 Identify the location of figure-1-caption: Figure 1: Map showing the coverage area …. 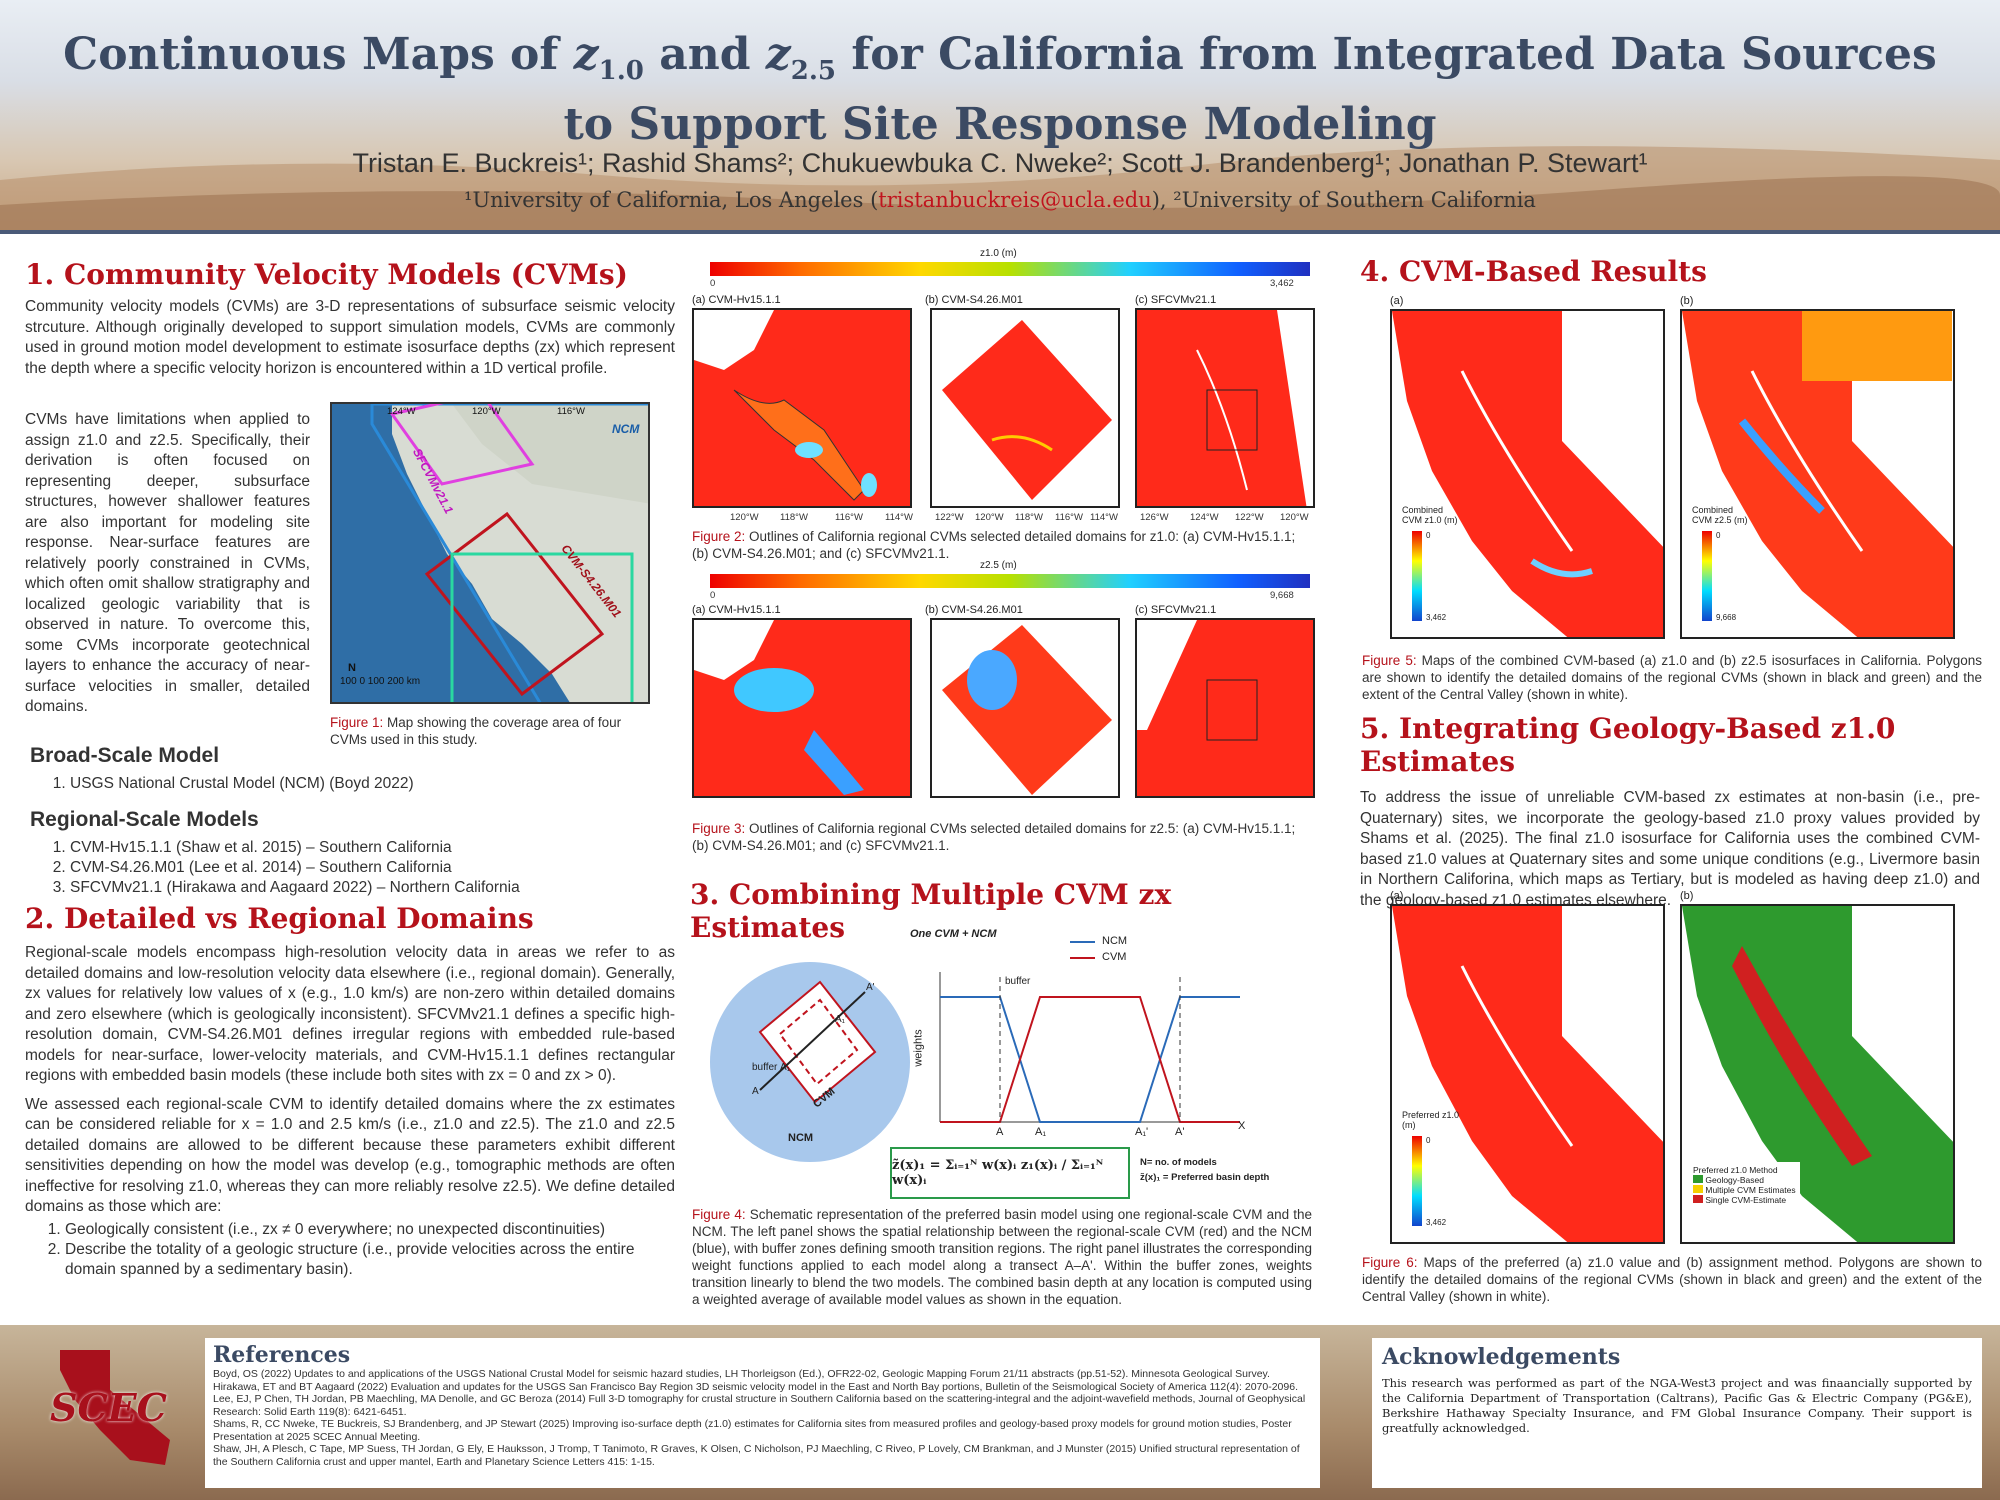
(476, 731).